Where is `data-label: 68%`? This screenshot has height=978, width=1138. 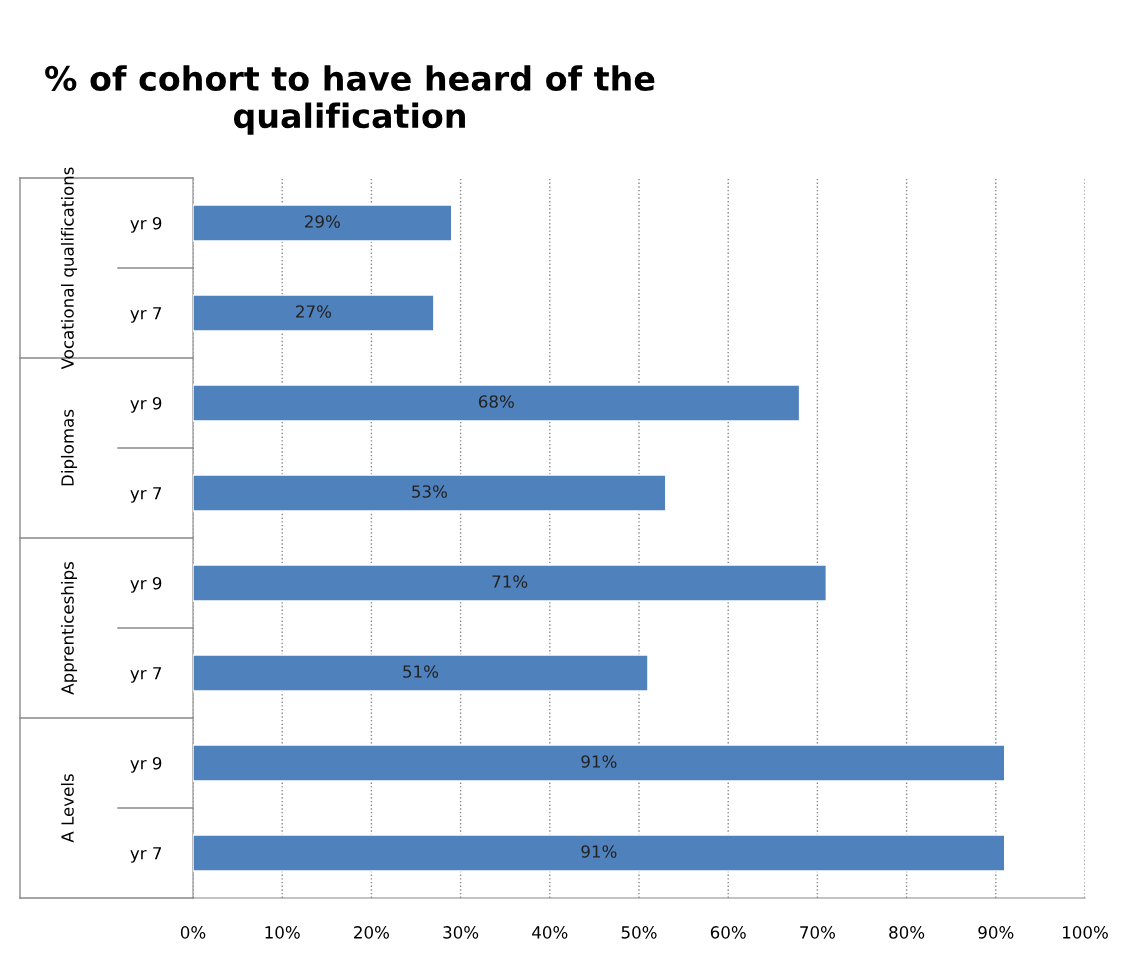
data-label: 68% is located at coordinates (496, 401).